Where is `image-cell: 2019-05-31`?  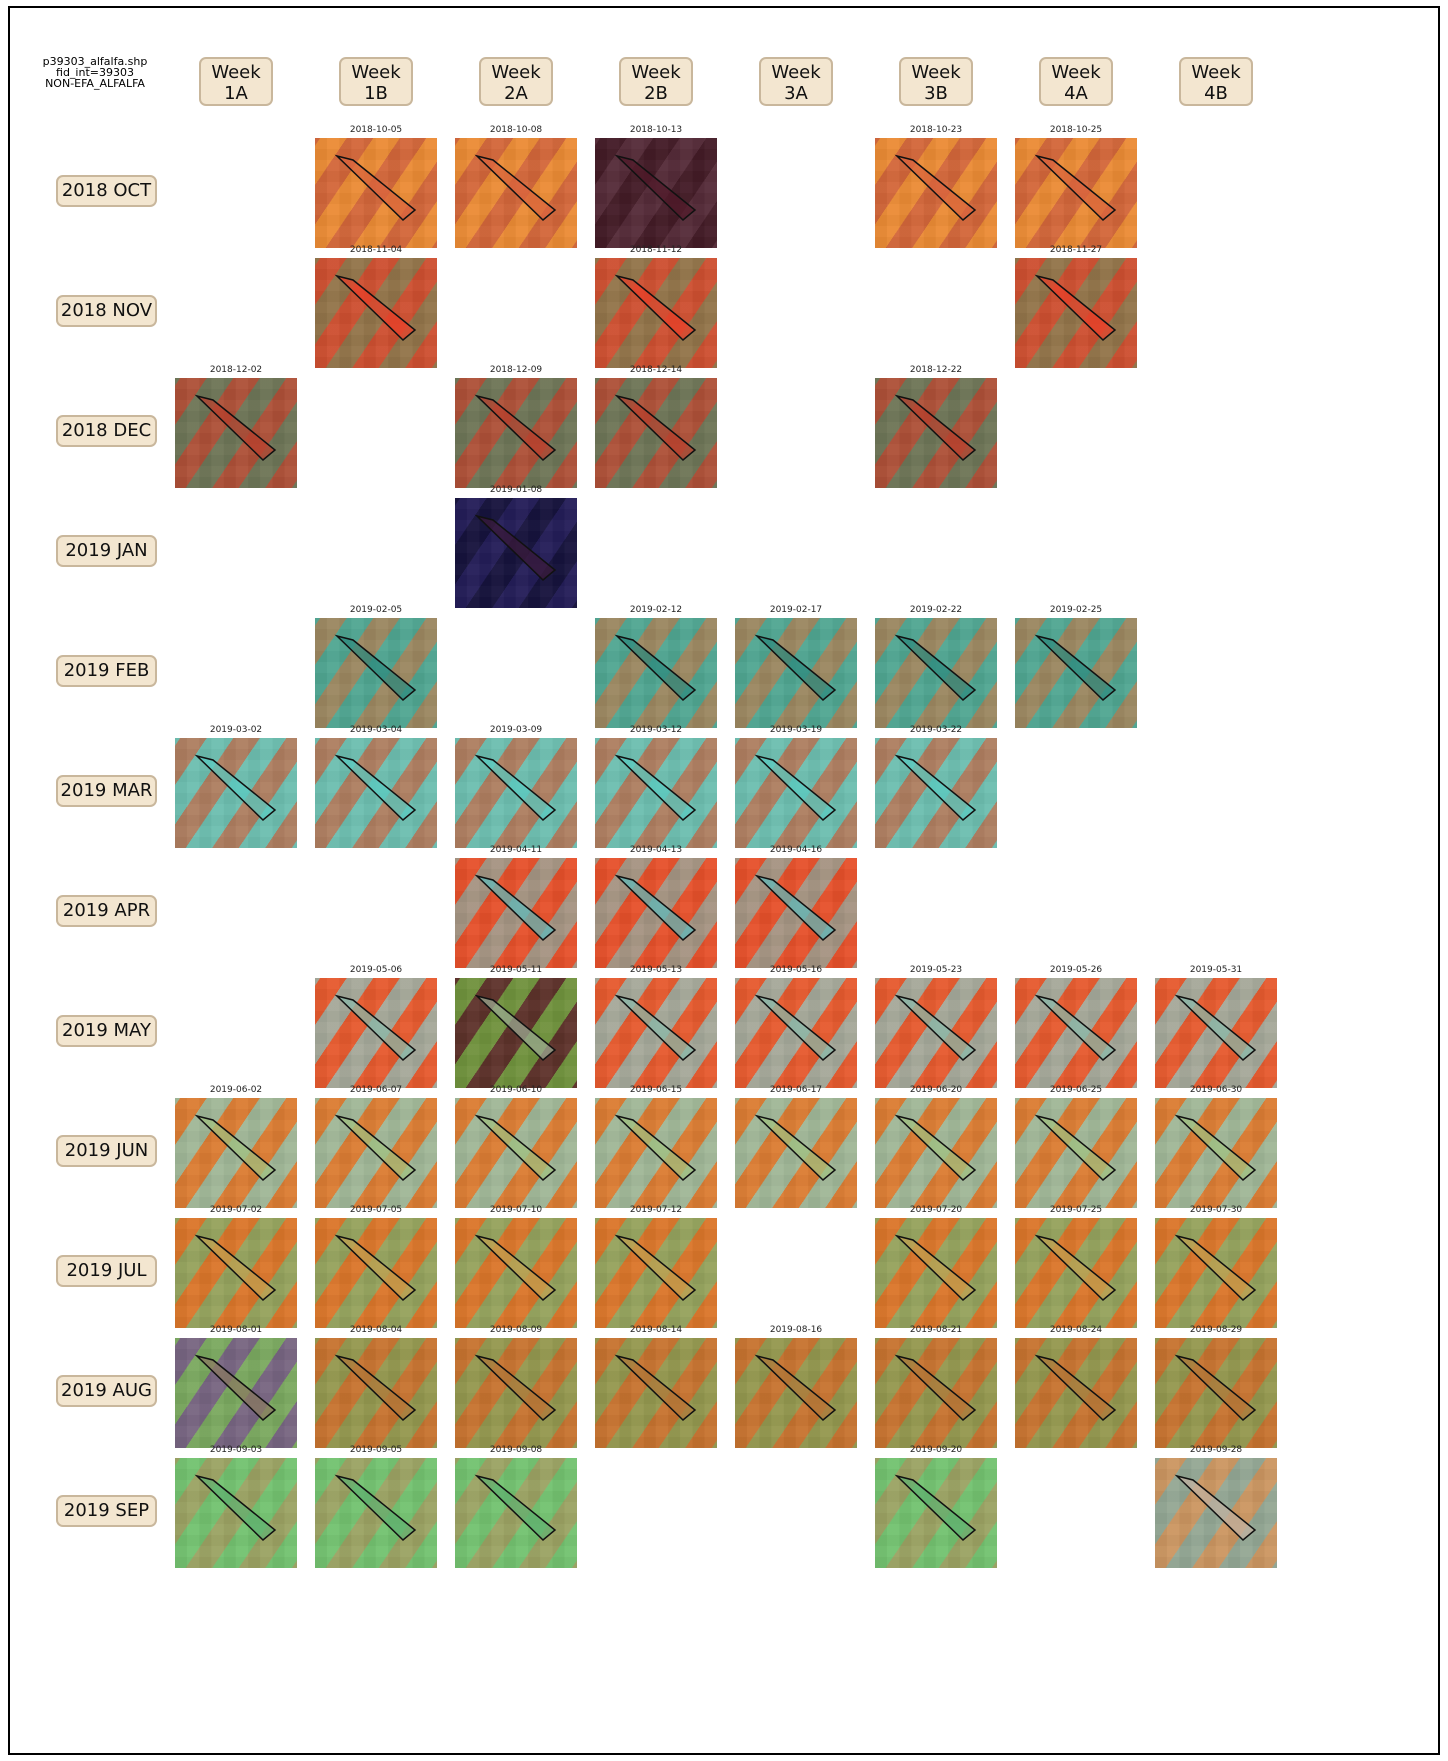
image-cell: 2019-05-31 is located at coordinates (1216, 1027).